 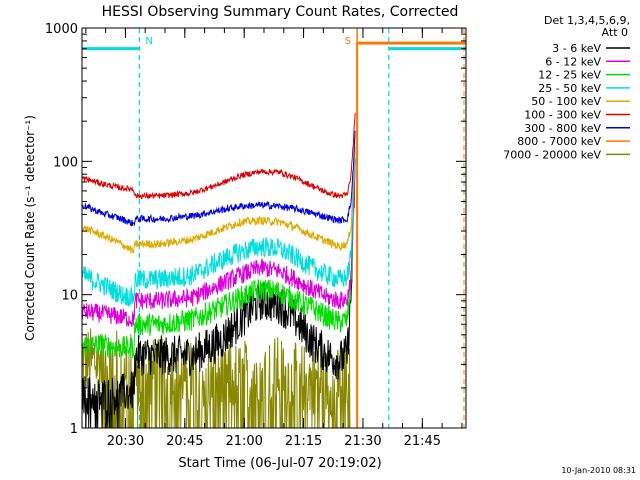 I want to click on series-100-to-300keV, so click(x=218, y=156).